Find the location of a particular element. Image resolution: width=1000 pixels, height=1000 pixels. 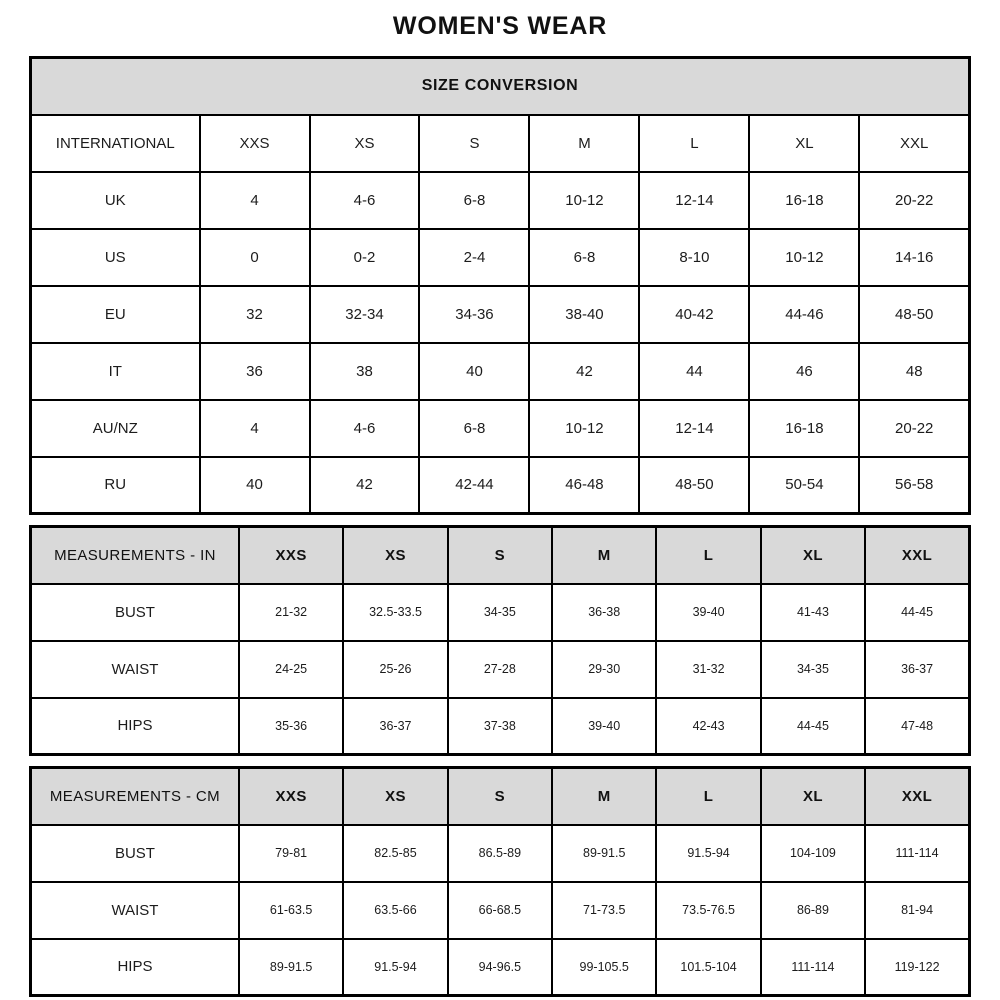

row-label: AU/NZ is located at coordinates (115, 428).